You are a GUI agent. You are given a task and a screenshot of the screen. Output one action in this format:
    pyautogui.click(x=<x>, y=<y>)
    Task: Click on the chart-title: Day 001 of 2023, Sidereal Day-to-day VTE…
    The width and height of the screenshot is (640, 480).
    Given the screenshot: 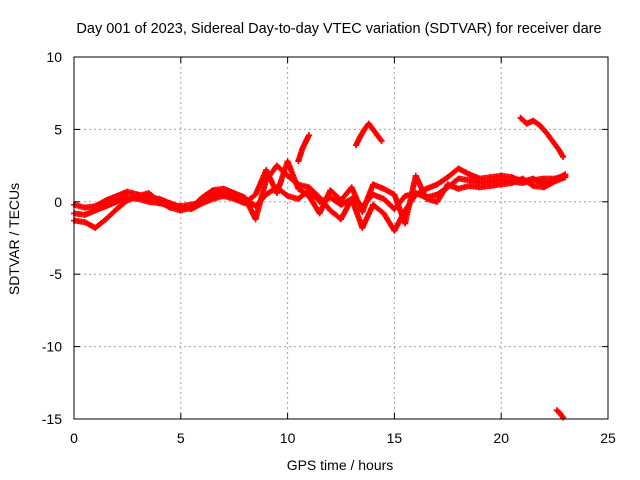 What is the action you would take?
    pyautogui.click(x=338, y=29)
    